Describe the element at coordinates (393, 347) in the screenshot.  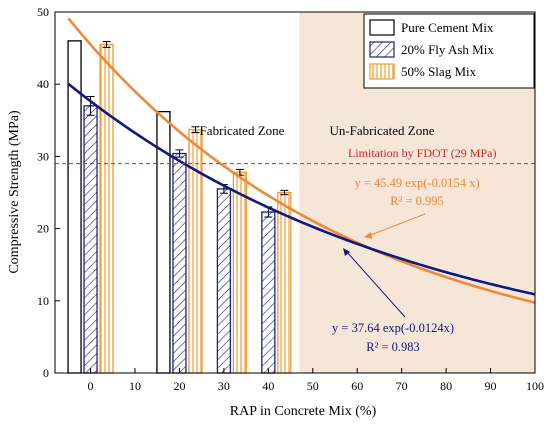
I see `flyash-r2: R² = 0.983` at that location.